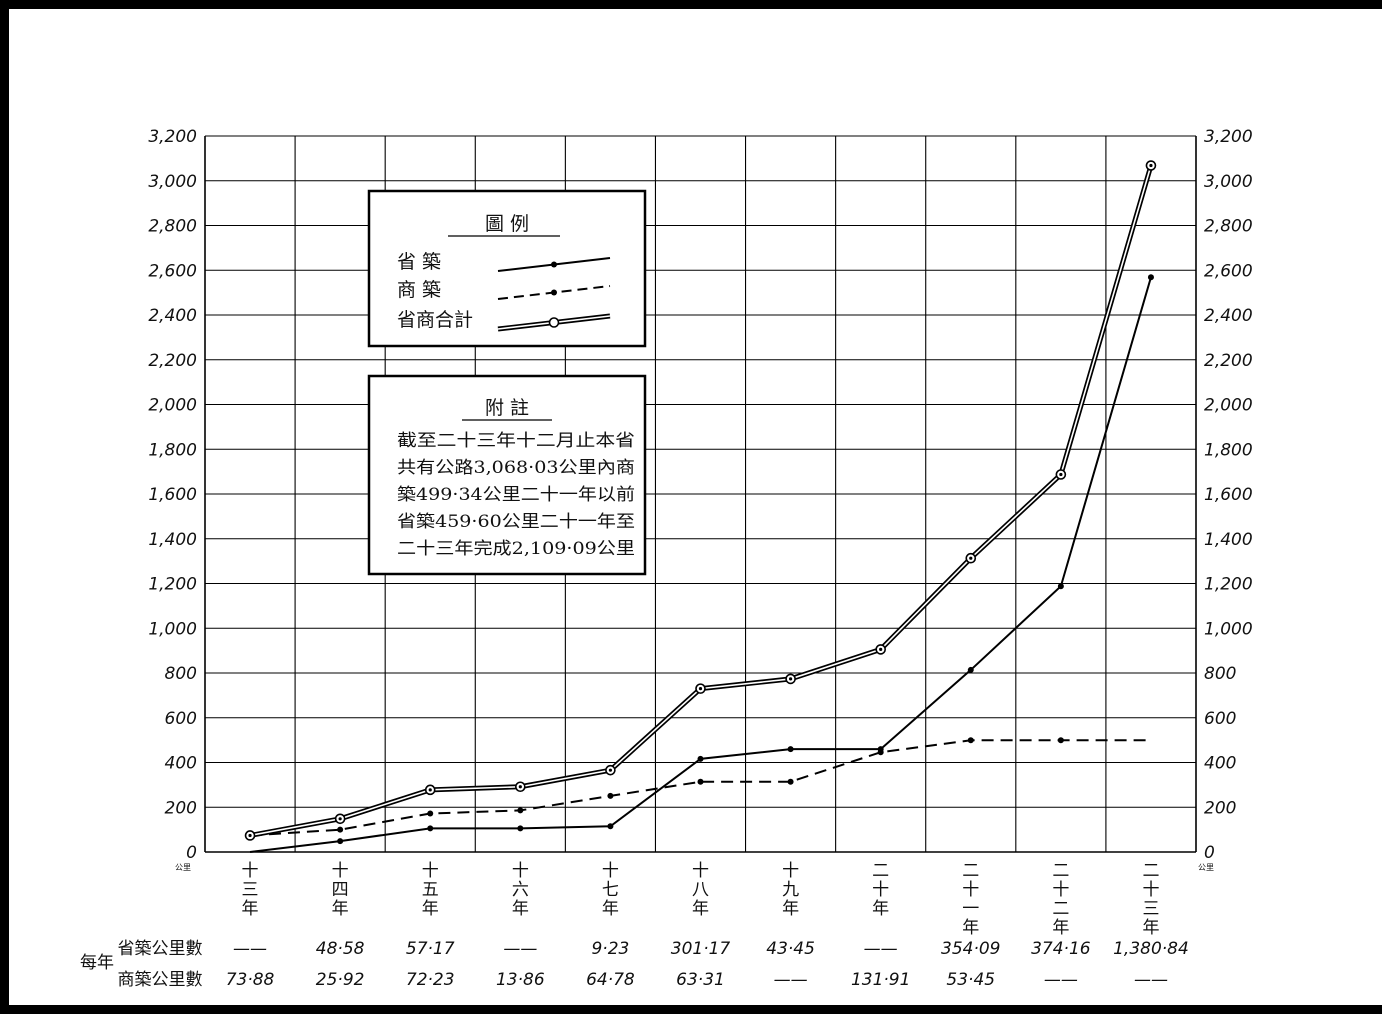 The image size is (1382, 1014). I want to click on legend-label-commercial: 商 築, so click(419, 290).